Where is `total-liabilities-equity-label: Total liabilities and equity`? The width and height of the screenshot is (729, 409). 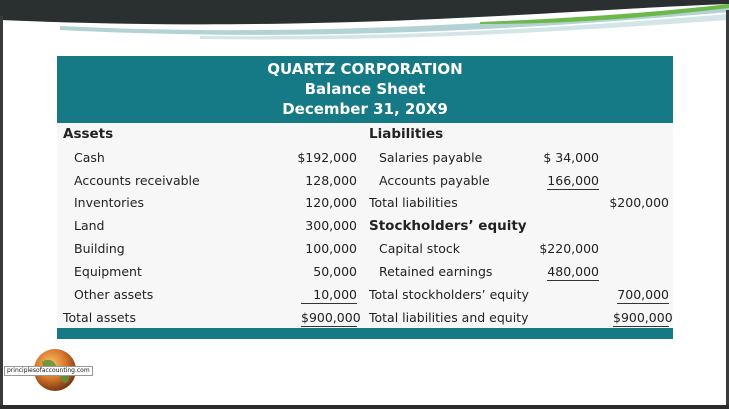 total-liabilities-equity-label: Total liabilities and equity is located at coordinates (449, 317).